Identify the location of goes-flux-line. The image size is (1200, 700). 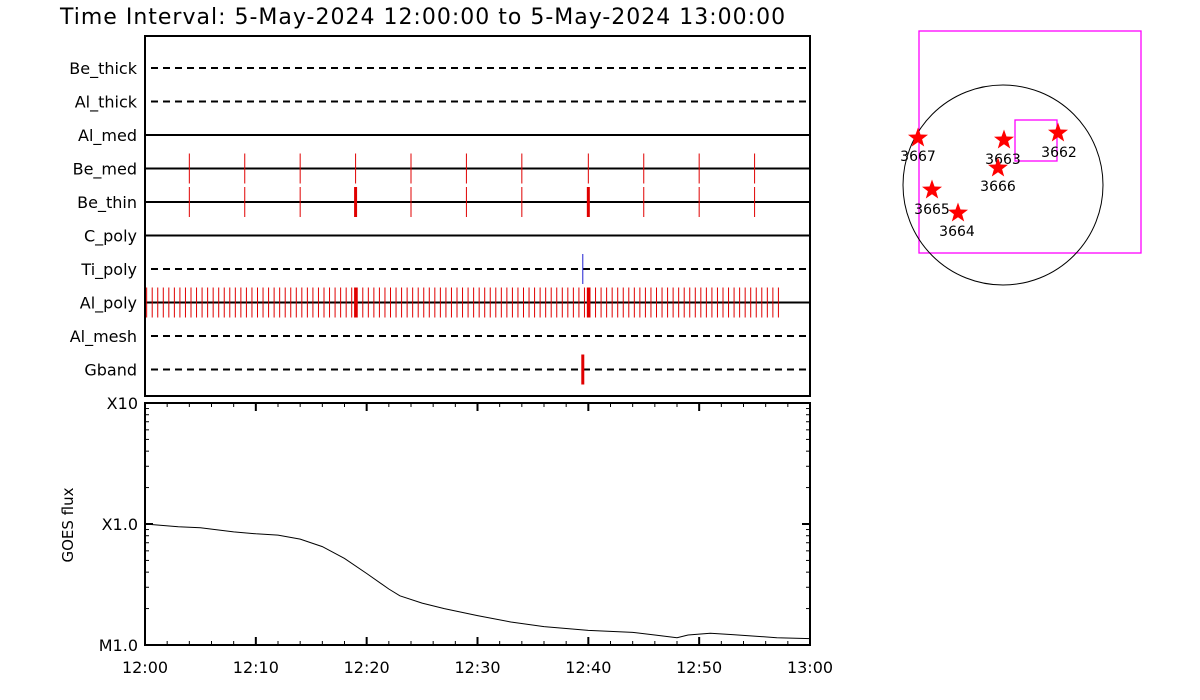
(477, 581).